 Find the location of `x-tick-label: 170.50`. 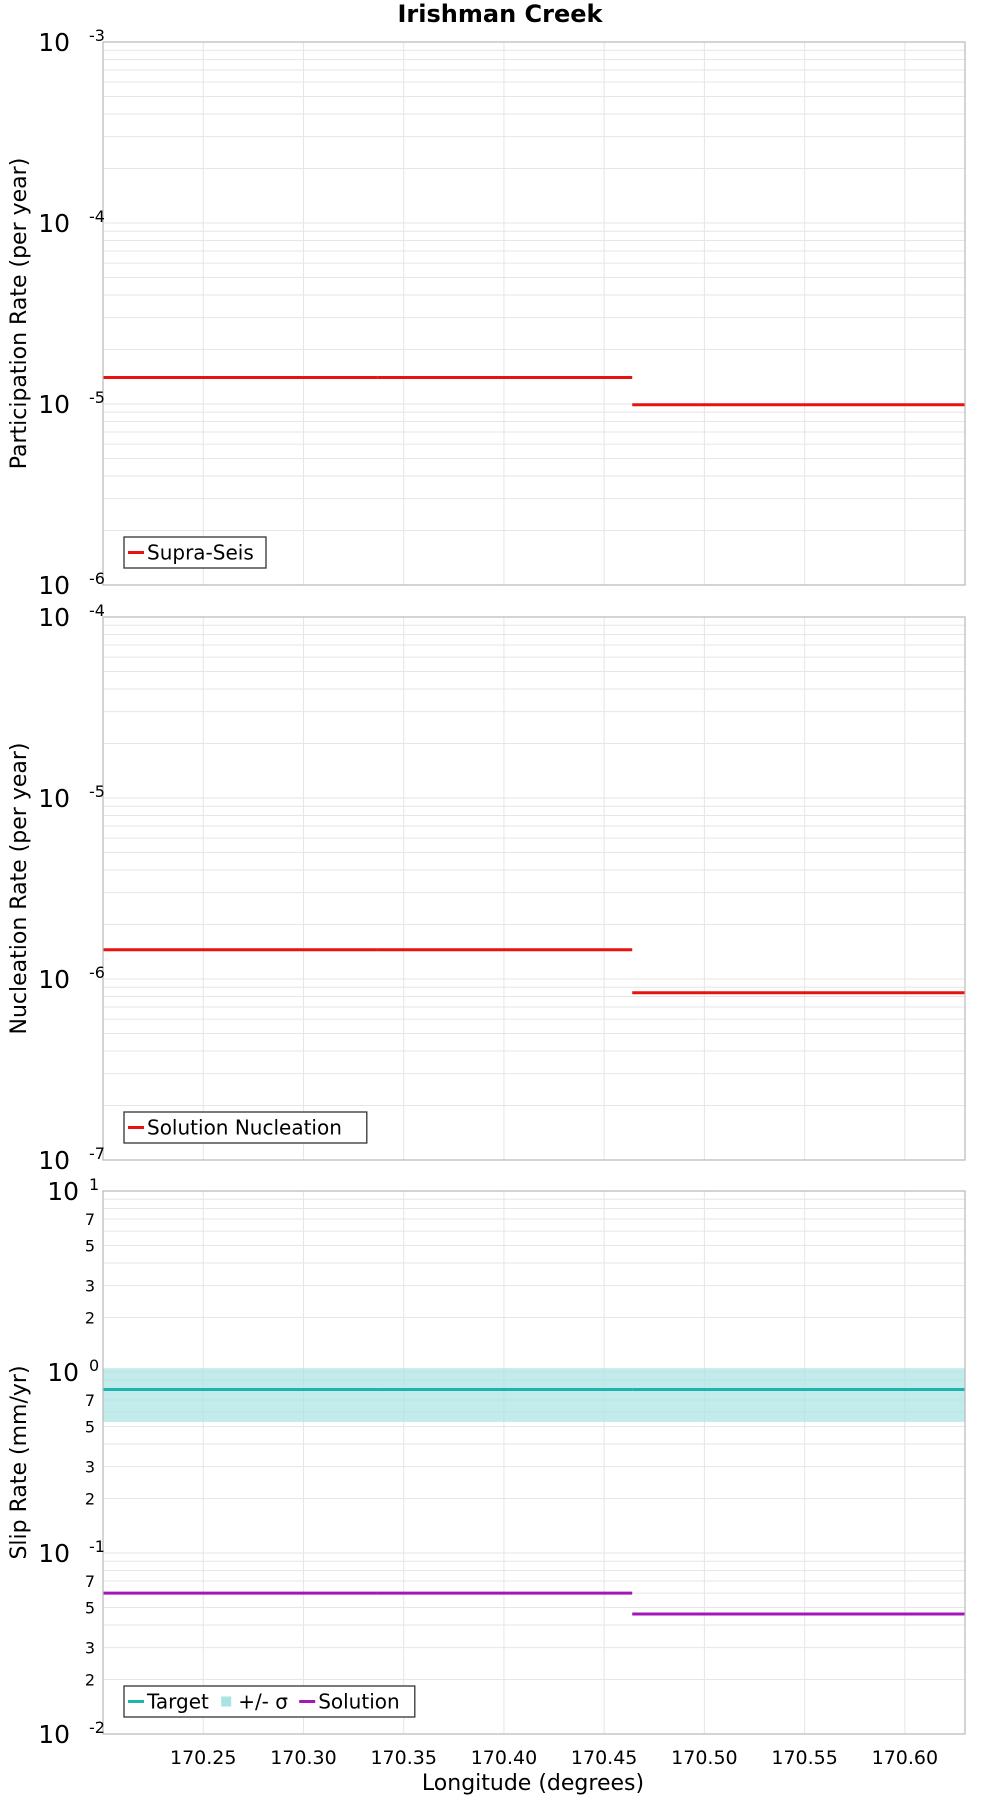

x-tick-label: 170.50 is located at coordinates (704, 1758).